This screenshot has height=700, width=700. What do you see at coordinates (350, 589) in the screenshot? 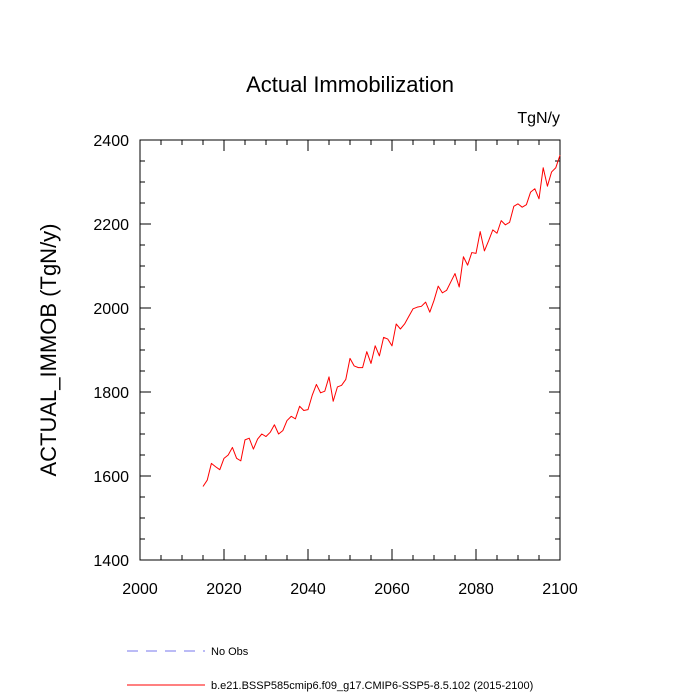
I see `x-tick-labels: 2000 2020 2040 2060 2080 2100` at bounding box center [350, 589].